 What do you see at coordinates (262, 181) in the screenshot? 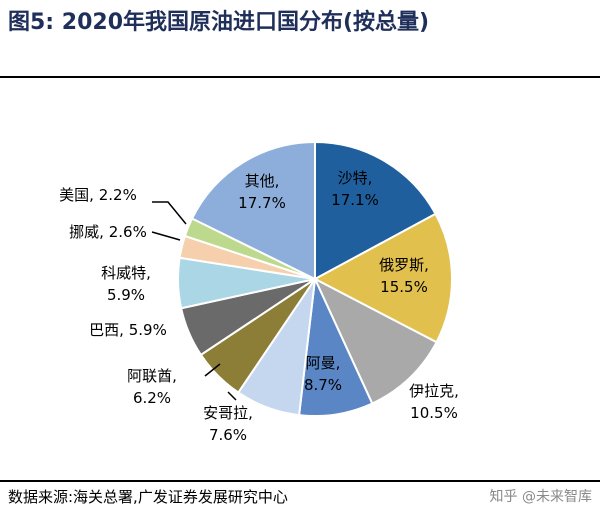
I see `slice-label-name: 其他,` at bounding box center [262, 181].